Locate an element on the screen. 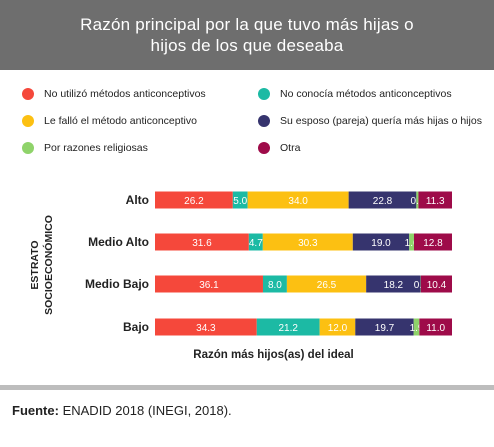  data-label: 21.2 is located at coordinates (288, 328).